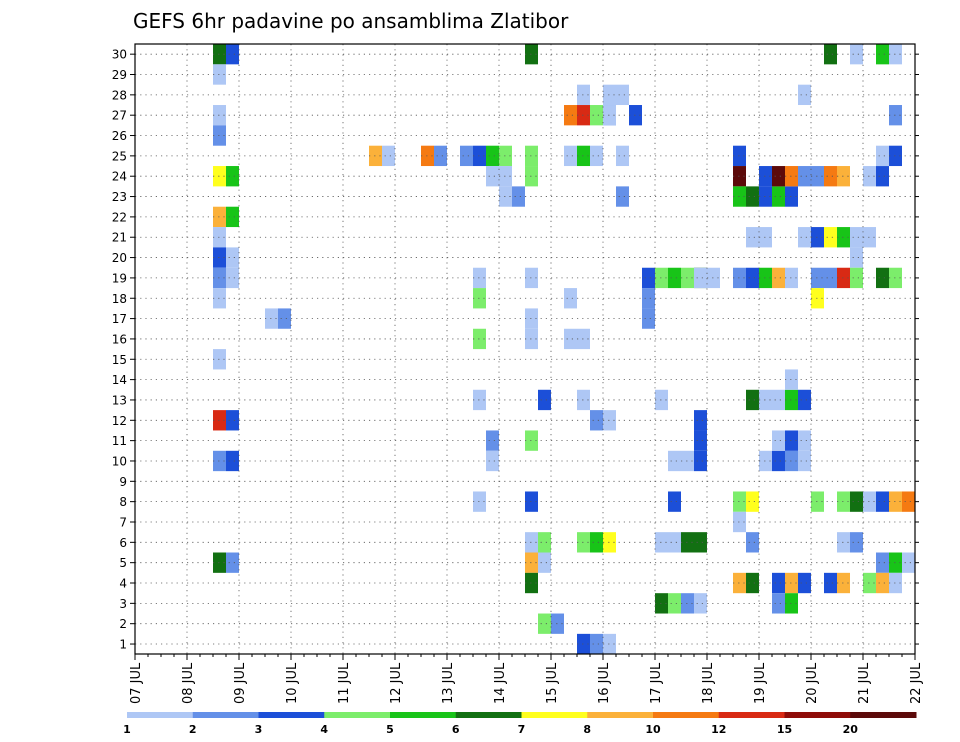 Image resolution: width=960 pixels, height=742 pixels. What do you see at coordinates (448, 683) in the screenshot?
I see `x-tick-label: 13 JUL` at bounding box center [448, 683].